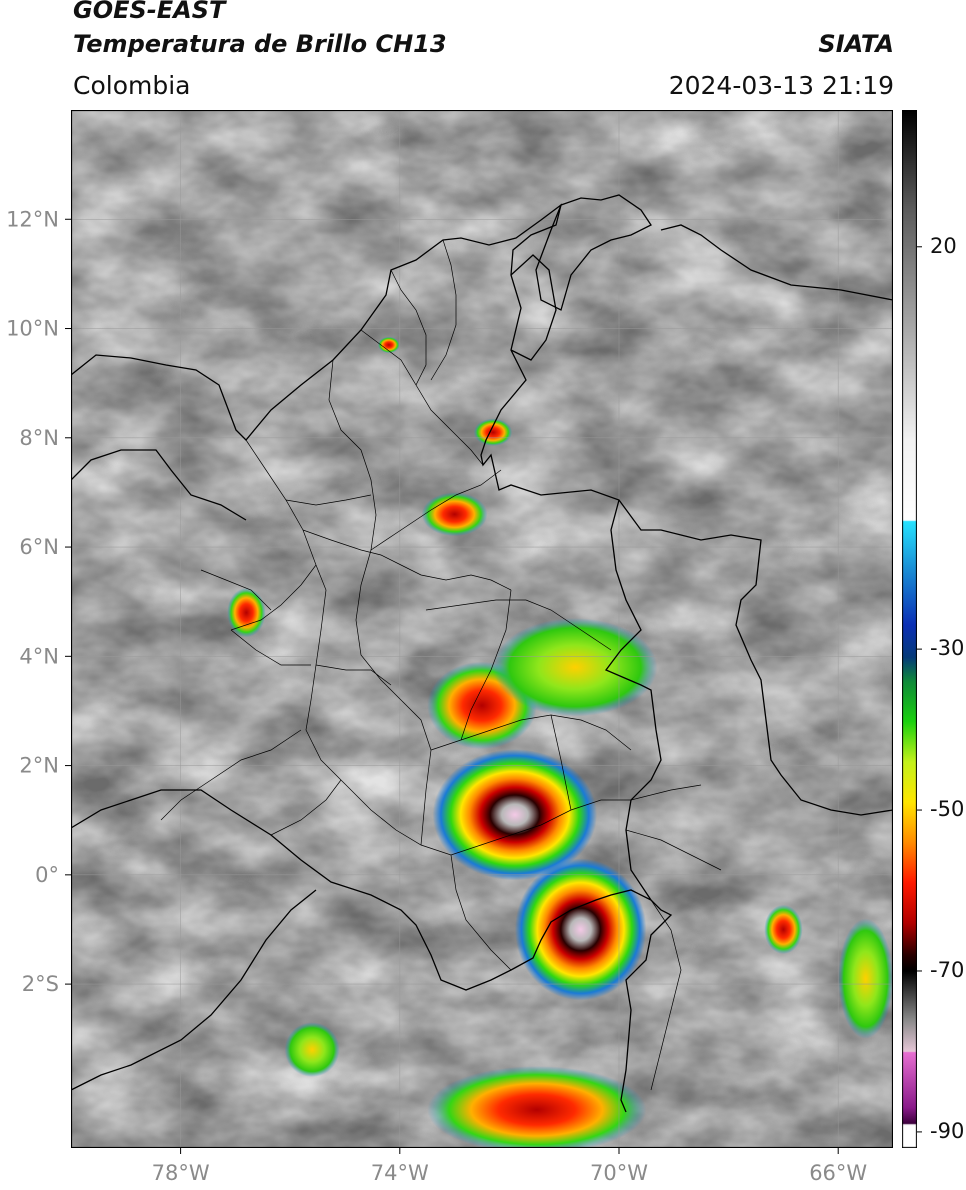 This screenshot has width=966, height=1190. What do you see at coordinates (619, 1173) in the screenshot?
I see `lon-tick-label: 70°W` at bounding box center [619, 1173].